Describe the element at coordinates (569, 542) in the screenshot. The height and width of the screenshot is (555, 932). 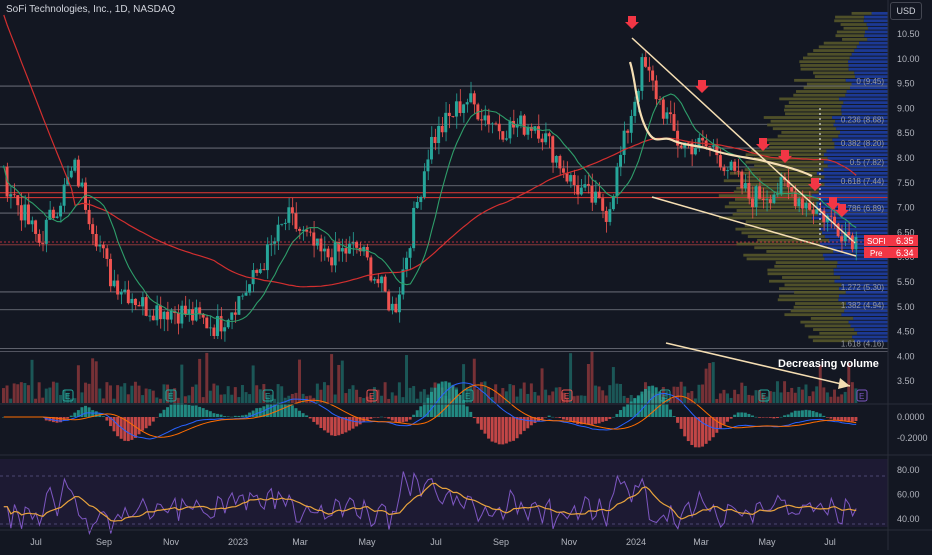
I see `time-tick-label: Nov` at that location.